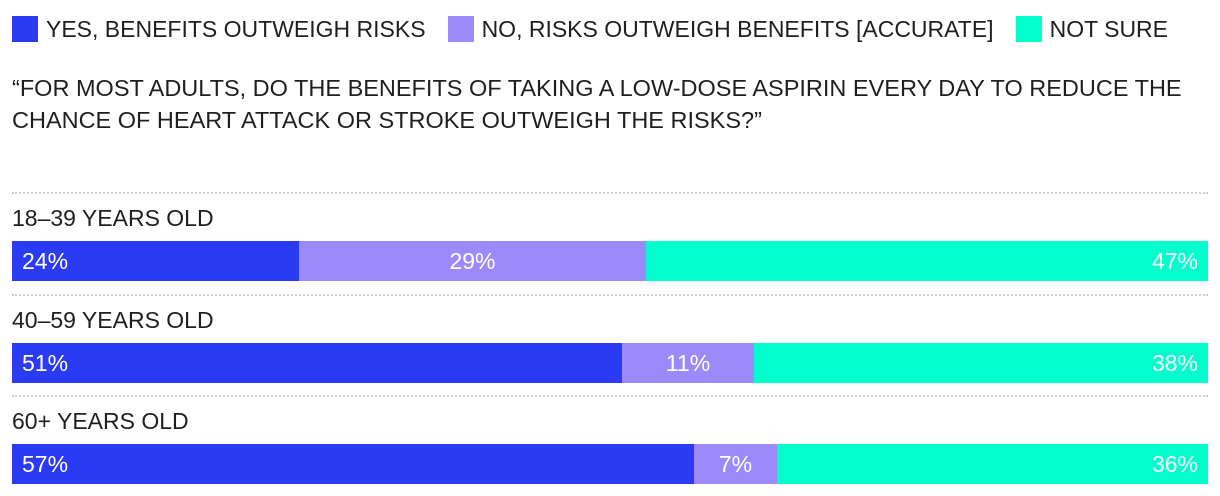 This screenshot has width=1220, height=496. What do you see at coordinates (45, 464) in the screenshot?
I see `data-label: 57%` at bounding box center [45, 464].